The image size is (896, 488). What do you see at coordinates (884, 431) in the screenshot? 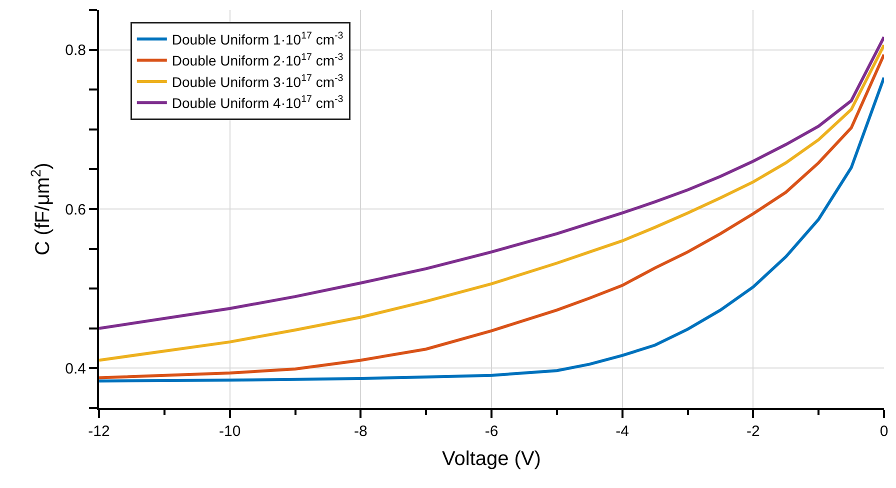
I see `x-tick-label: 0` at bounding box center [884, 431].